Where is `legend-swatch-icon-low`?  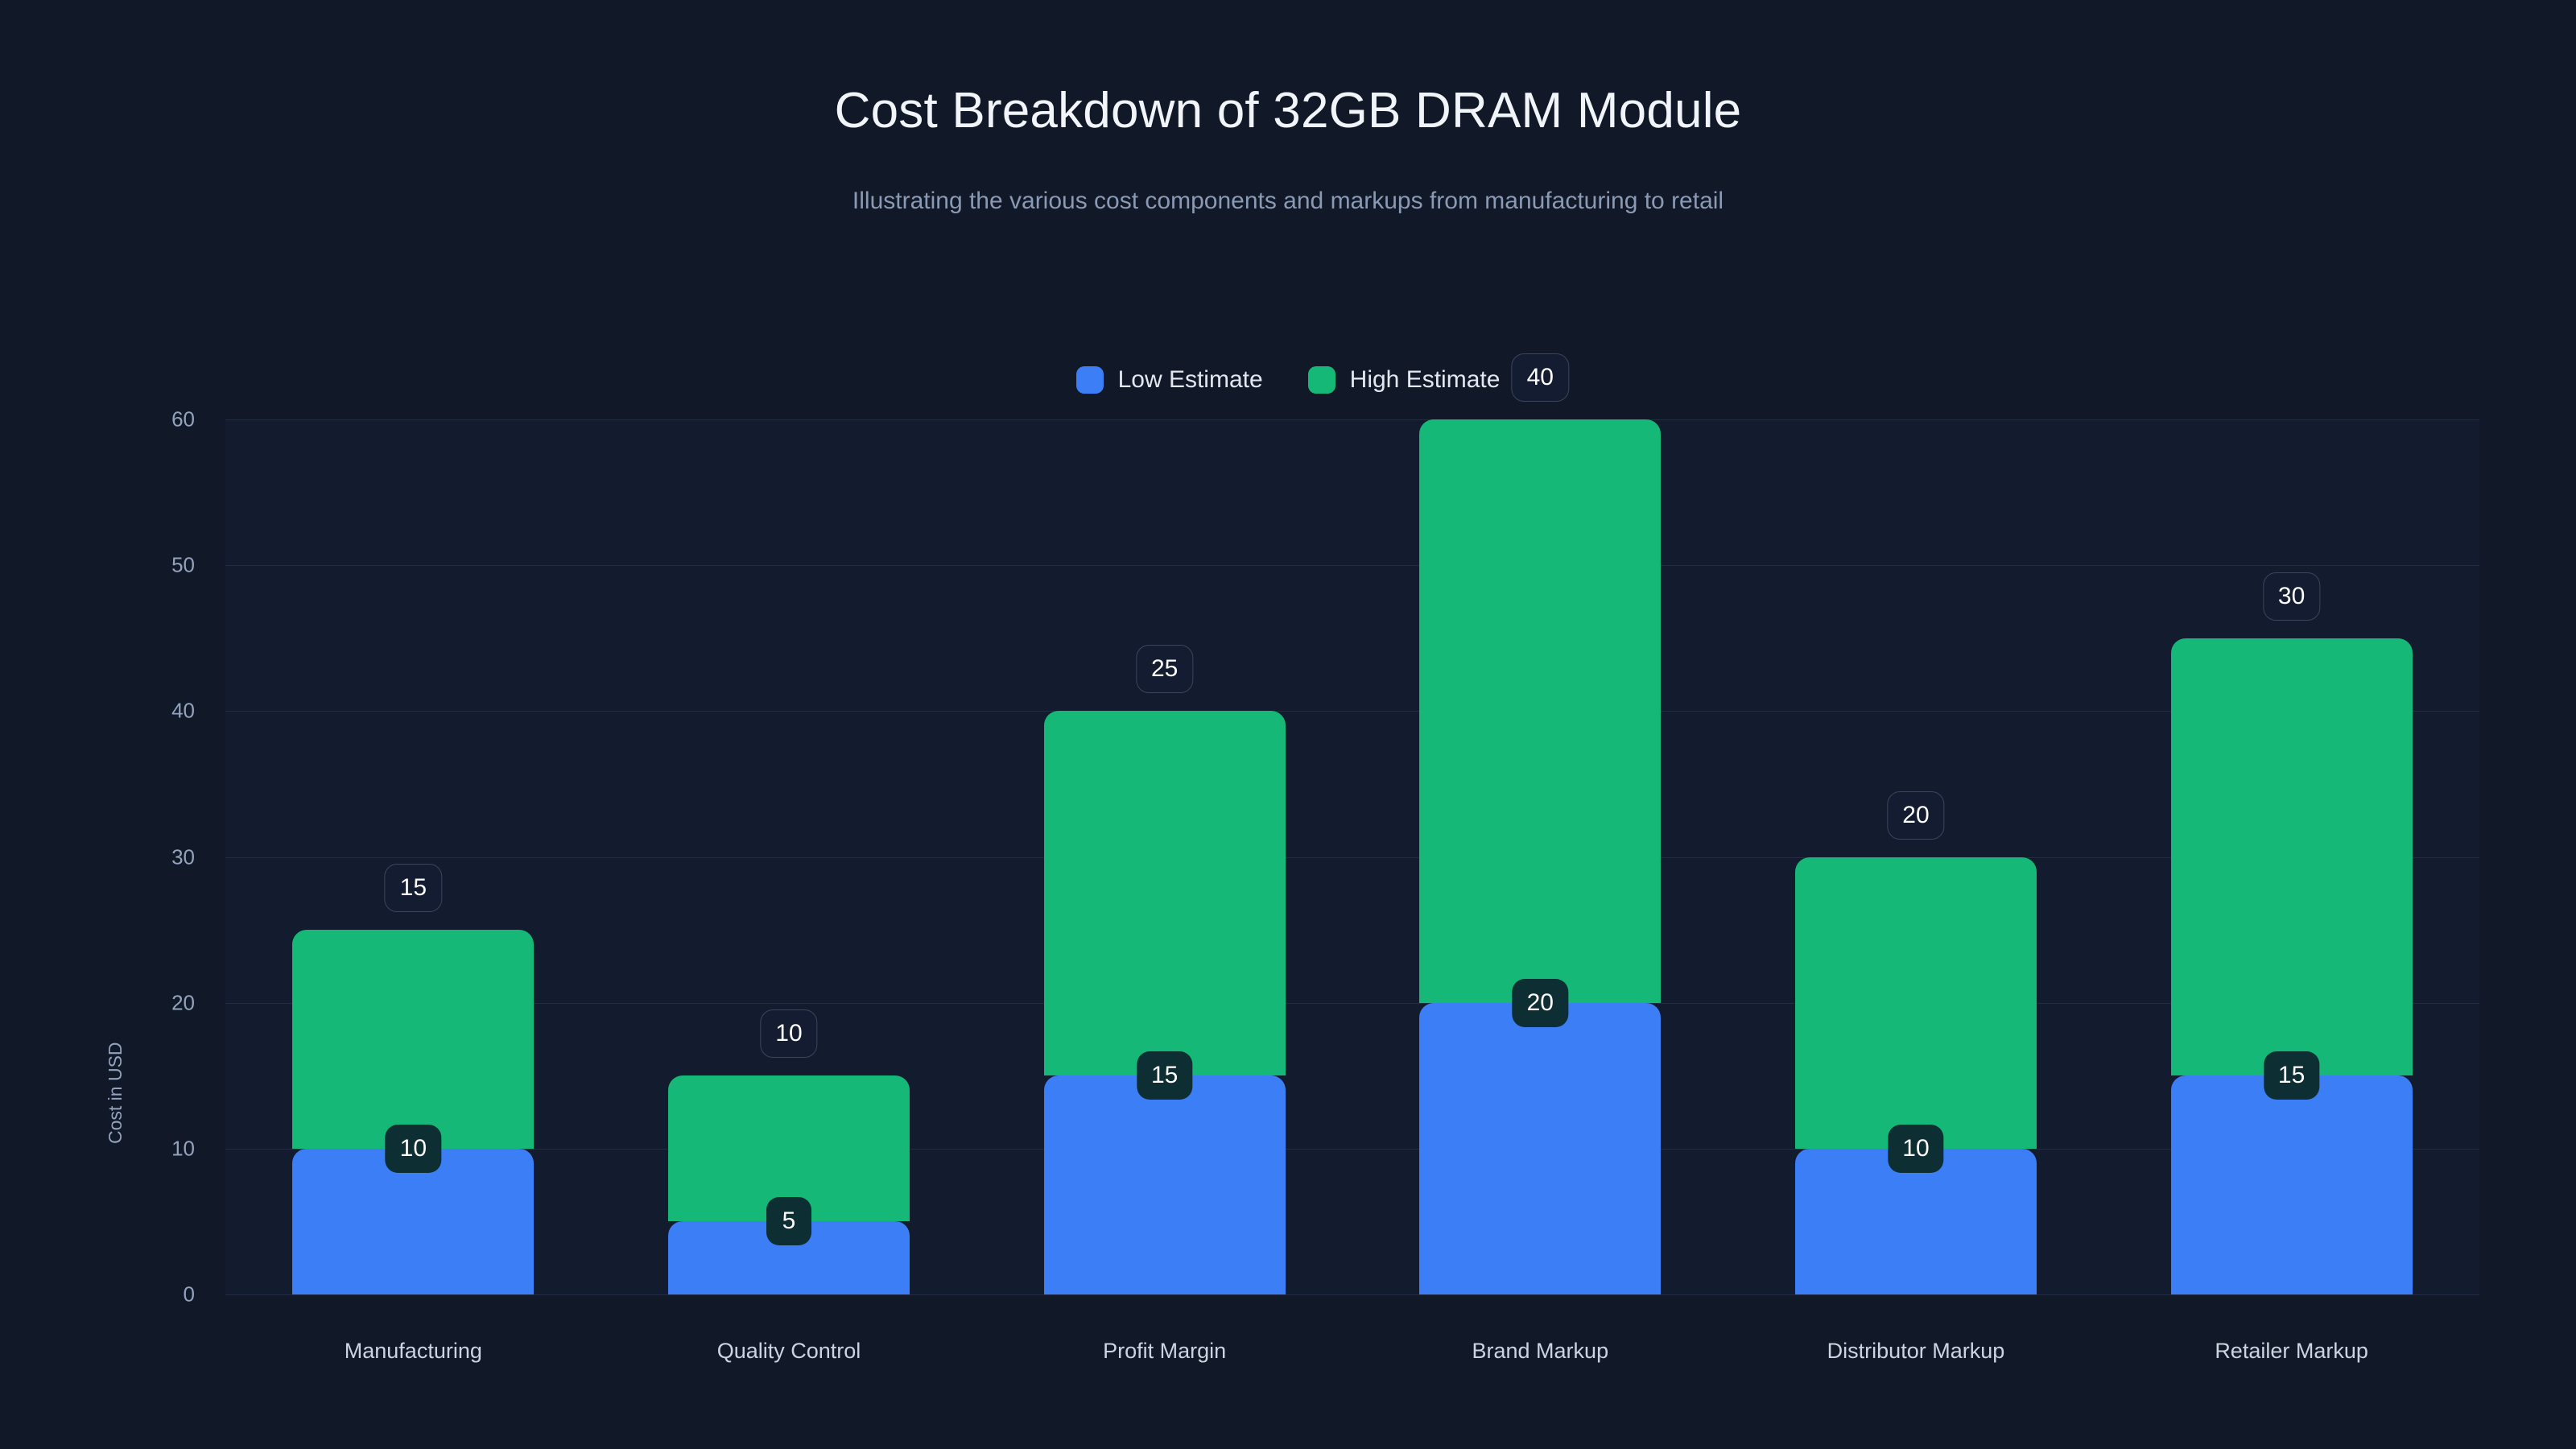 legend-swatch-icon-low is located at coordinates (1089, 380).